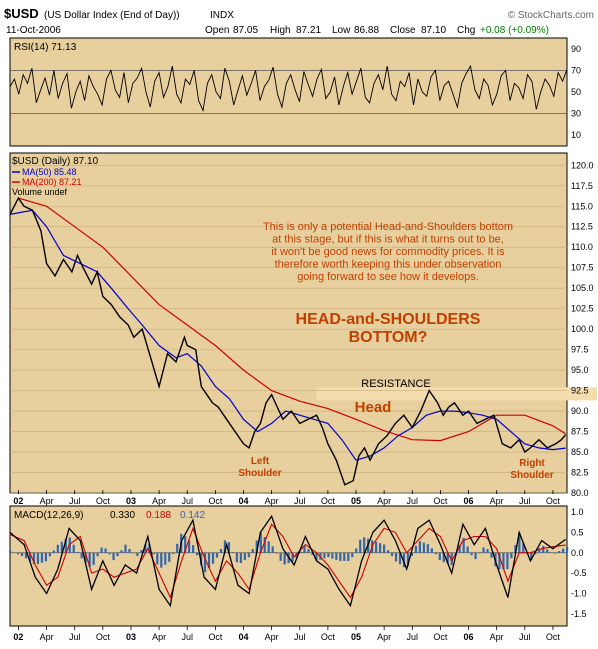 The width and height of the screenshot is (598, 649). Describe the element at coordinates (582, 288) in the screenshot. I see `price-tick-label: 105.0` at that location.